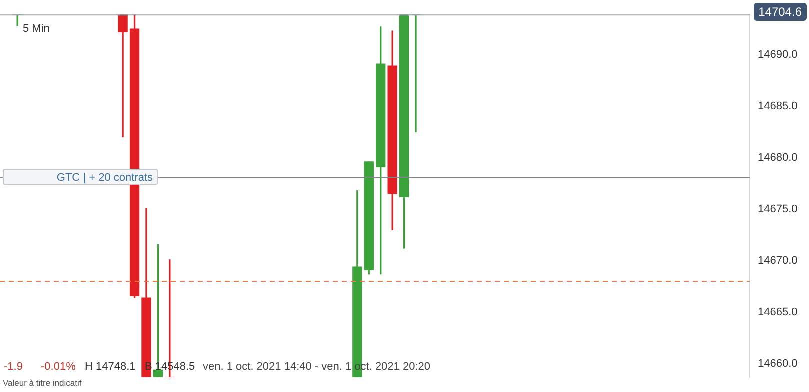 Image resolution: width=809 pixels, height=392 pixels. What do you see at coordinates (778, 260) in the screenshot?
I see `y-tick-label: 14670.0` at bounding box center [778, 260].